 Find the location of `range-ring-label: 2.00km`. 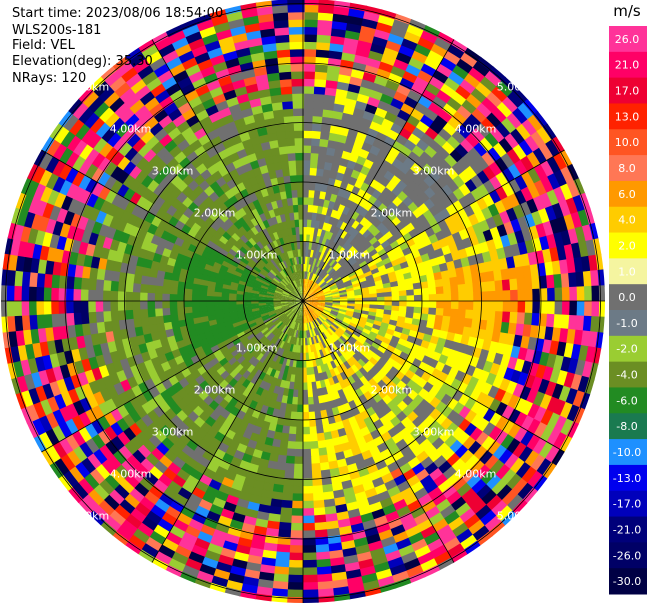

range-ring-label: 2.00km is located at coordinates (215, 213).